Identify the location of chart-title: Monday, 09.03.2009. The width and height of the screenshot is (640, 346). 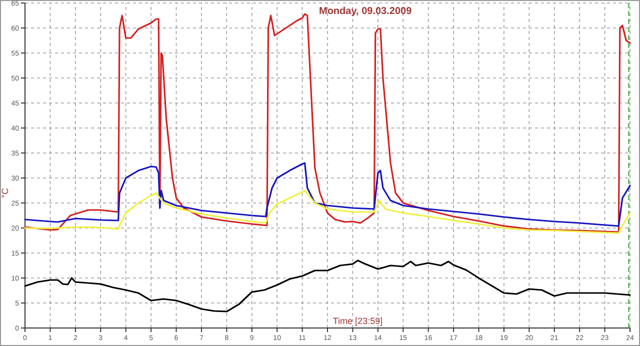
(365, 11).